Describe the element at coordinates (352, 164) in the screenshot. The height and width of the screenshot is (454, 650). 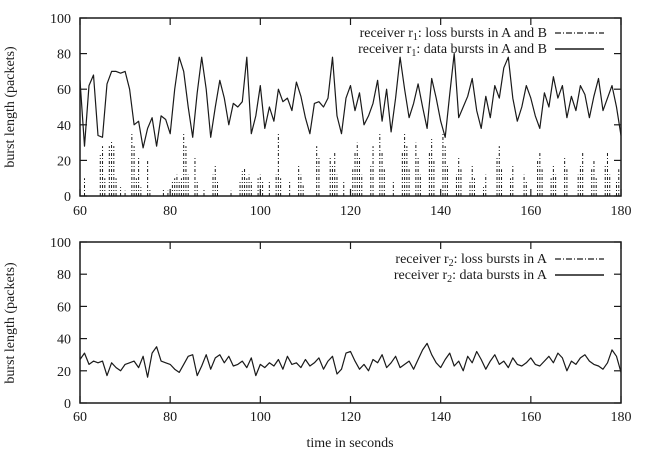
I see `loss-bursts-impulses` at that location.